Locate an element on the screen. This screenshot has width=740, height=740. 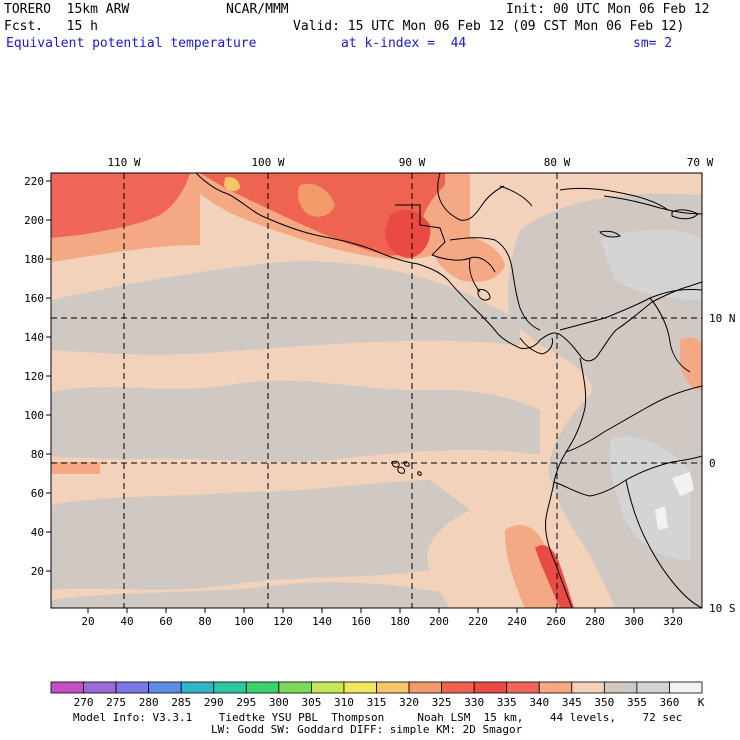
lon-label-110w: 110 W is located at coordinates (123, 162).